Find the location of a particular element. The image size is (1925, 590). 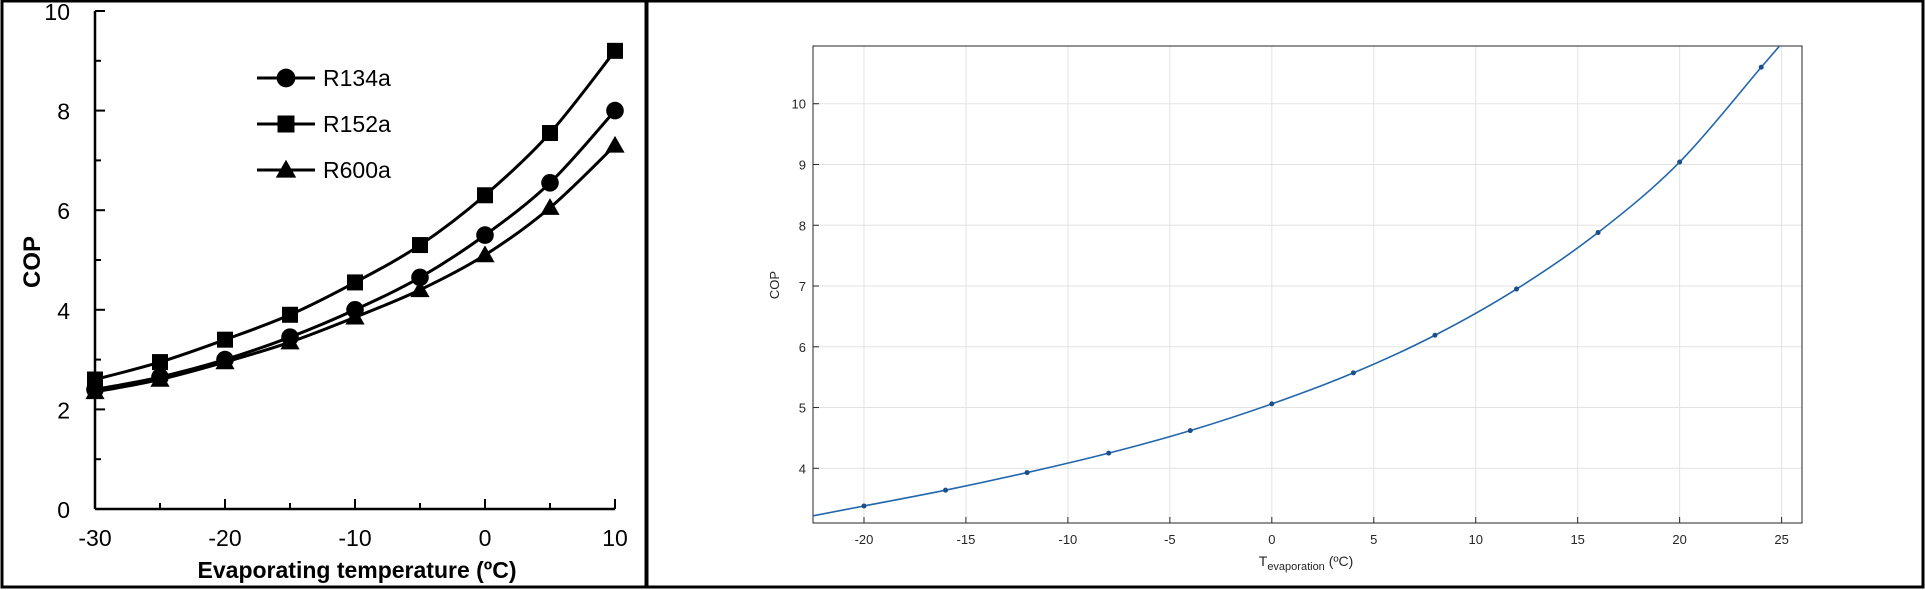

left-y-tick-label: 10 is located at coordinates (57, 12).